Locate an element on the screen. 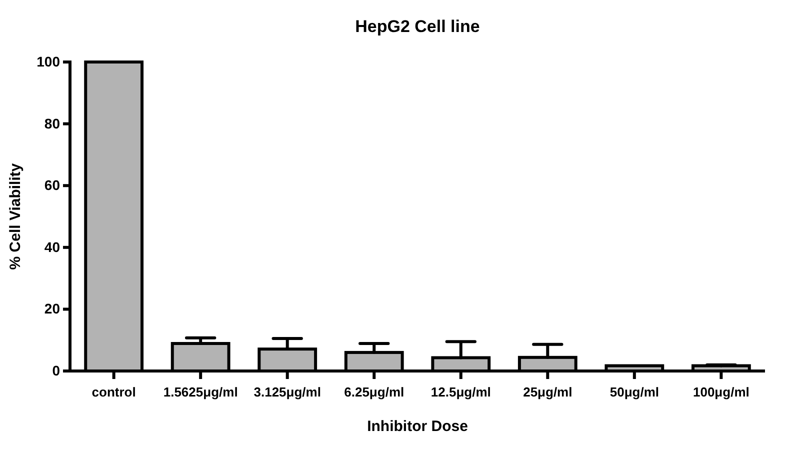 The width and height of the screenshot is (791, 474). chart-title: HepG2 Cell line is located at coordinates (417, 26).